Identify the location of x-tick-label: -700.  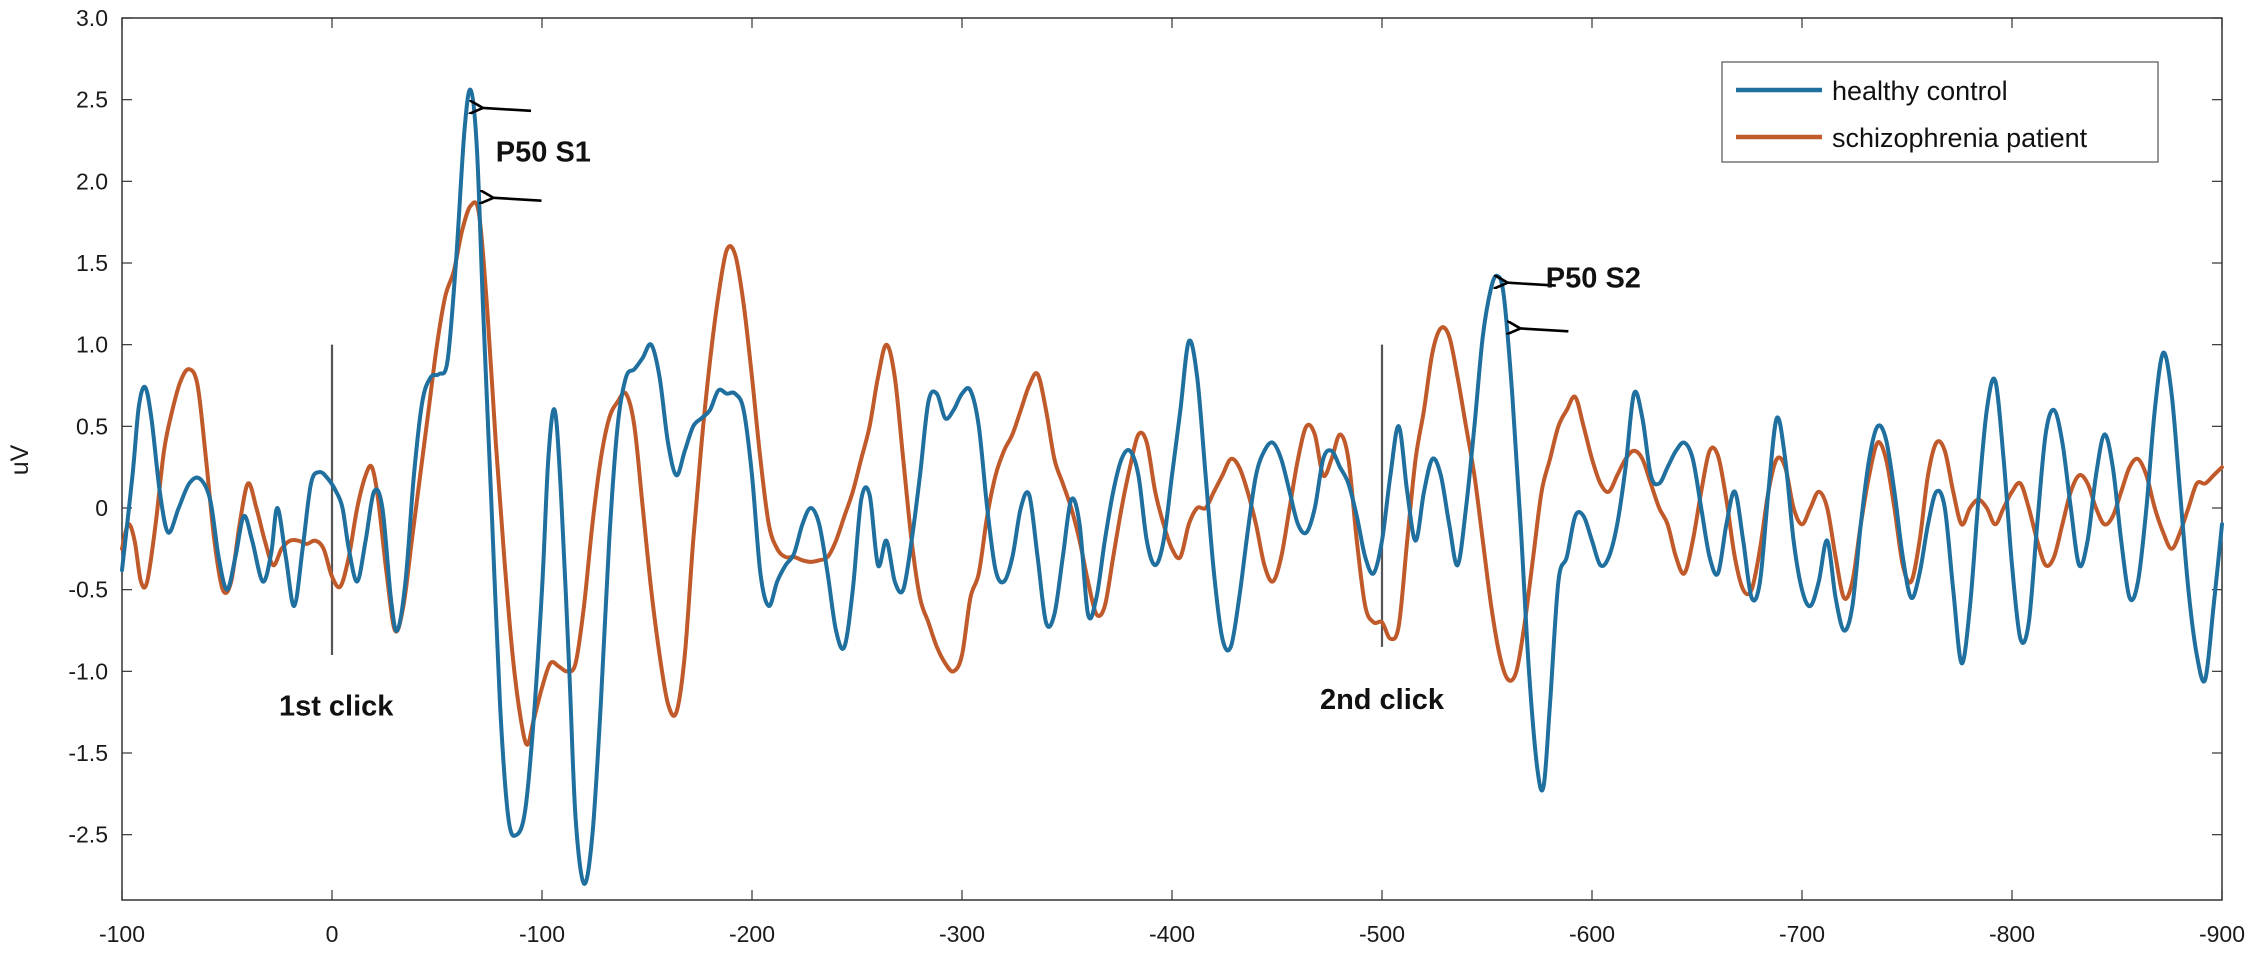
(1802, 934).